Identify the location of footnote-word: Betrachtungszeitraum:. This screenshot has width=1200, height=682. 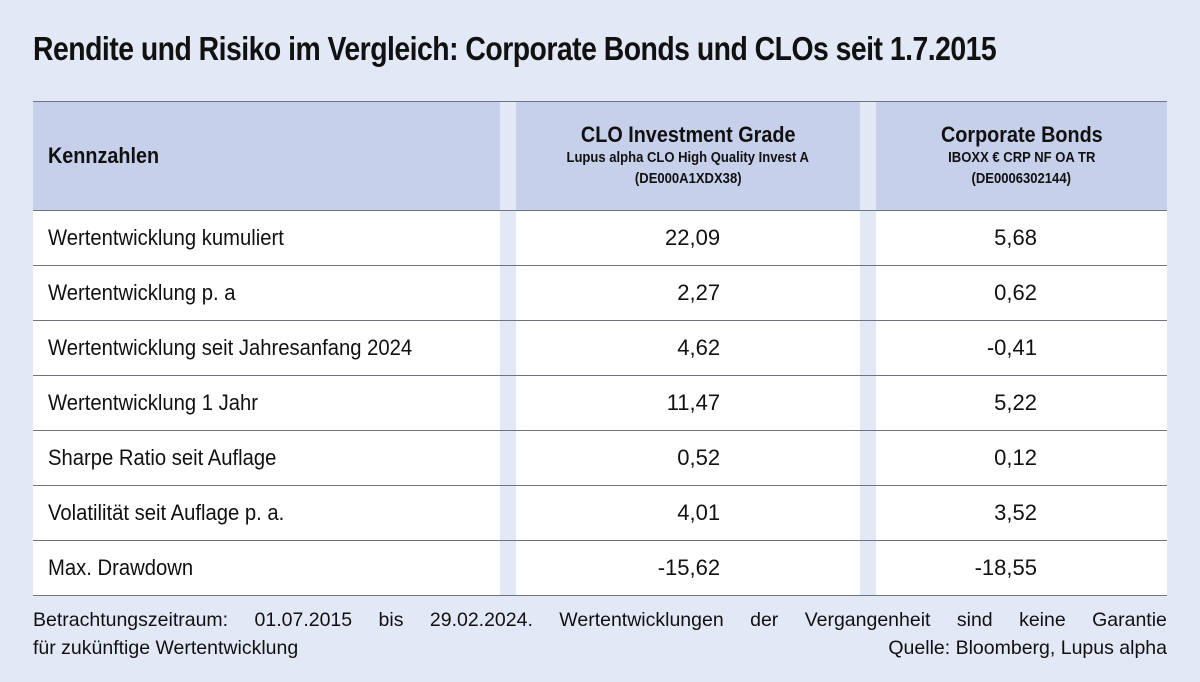
(131, 620).